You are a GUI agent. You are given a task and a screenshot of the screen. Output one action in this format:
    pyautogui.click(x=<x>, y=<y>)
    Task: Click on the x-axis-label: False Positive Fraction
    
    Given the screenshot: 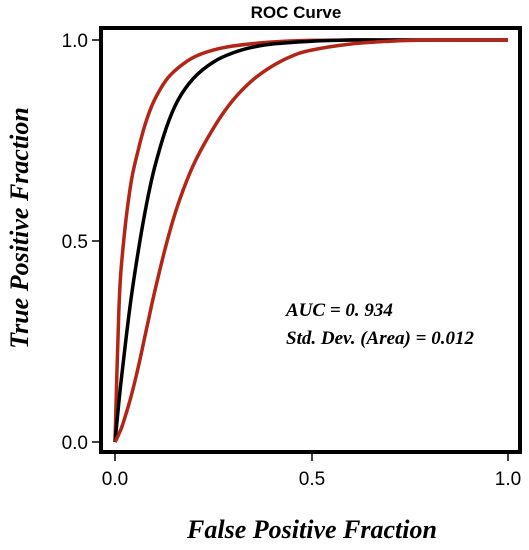 What is the action you would take?
    pyautogui.click(x=311, y=529)
    